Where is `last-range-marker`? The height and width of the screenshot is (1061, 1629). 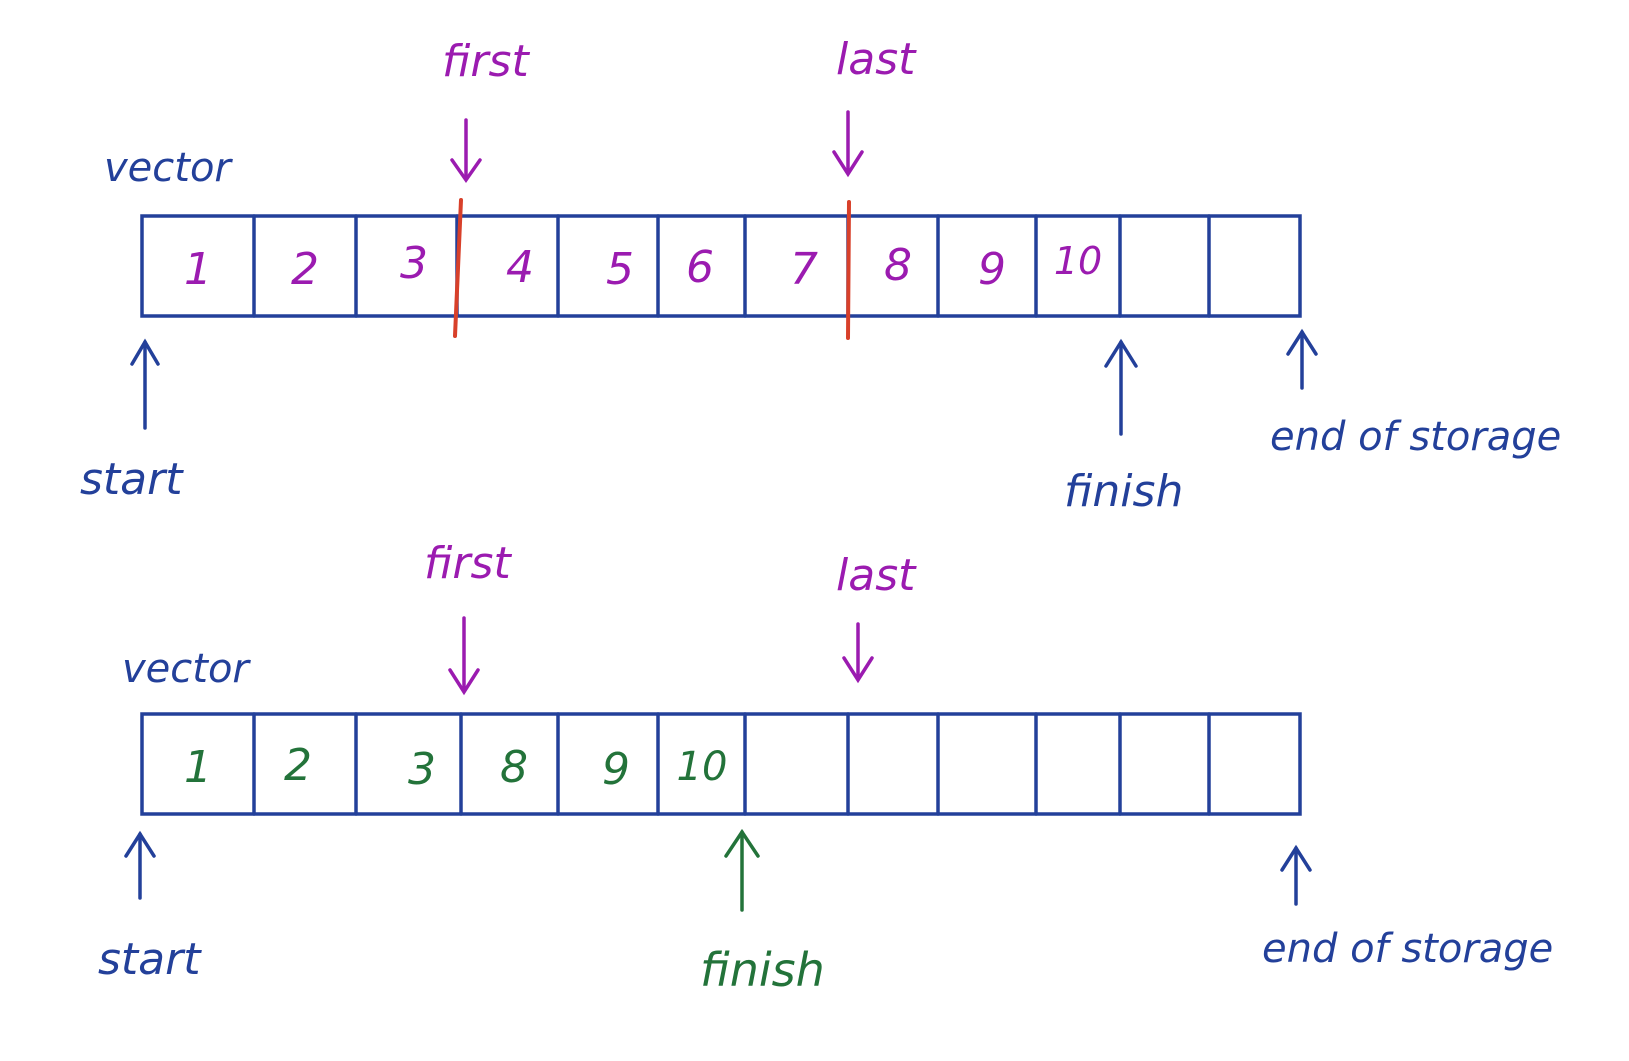 last-range-marker is located at coordinates (848, 270).